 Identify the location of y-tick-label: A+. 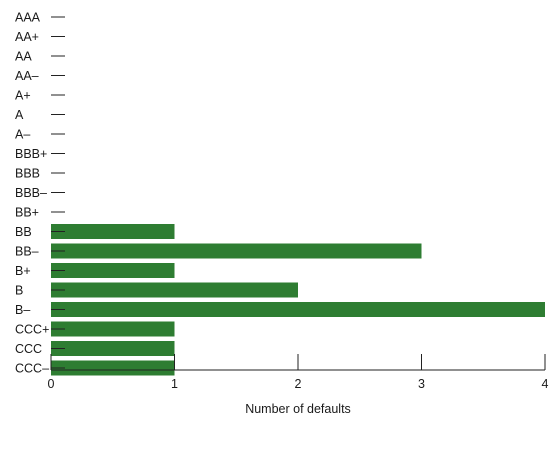
(23, 96).